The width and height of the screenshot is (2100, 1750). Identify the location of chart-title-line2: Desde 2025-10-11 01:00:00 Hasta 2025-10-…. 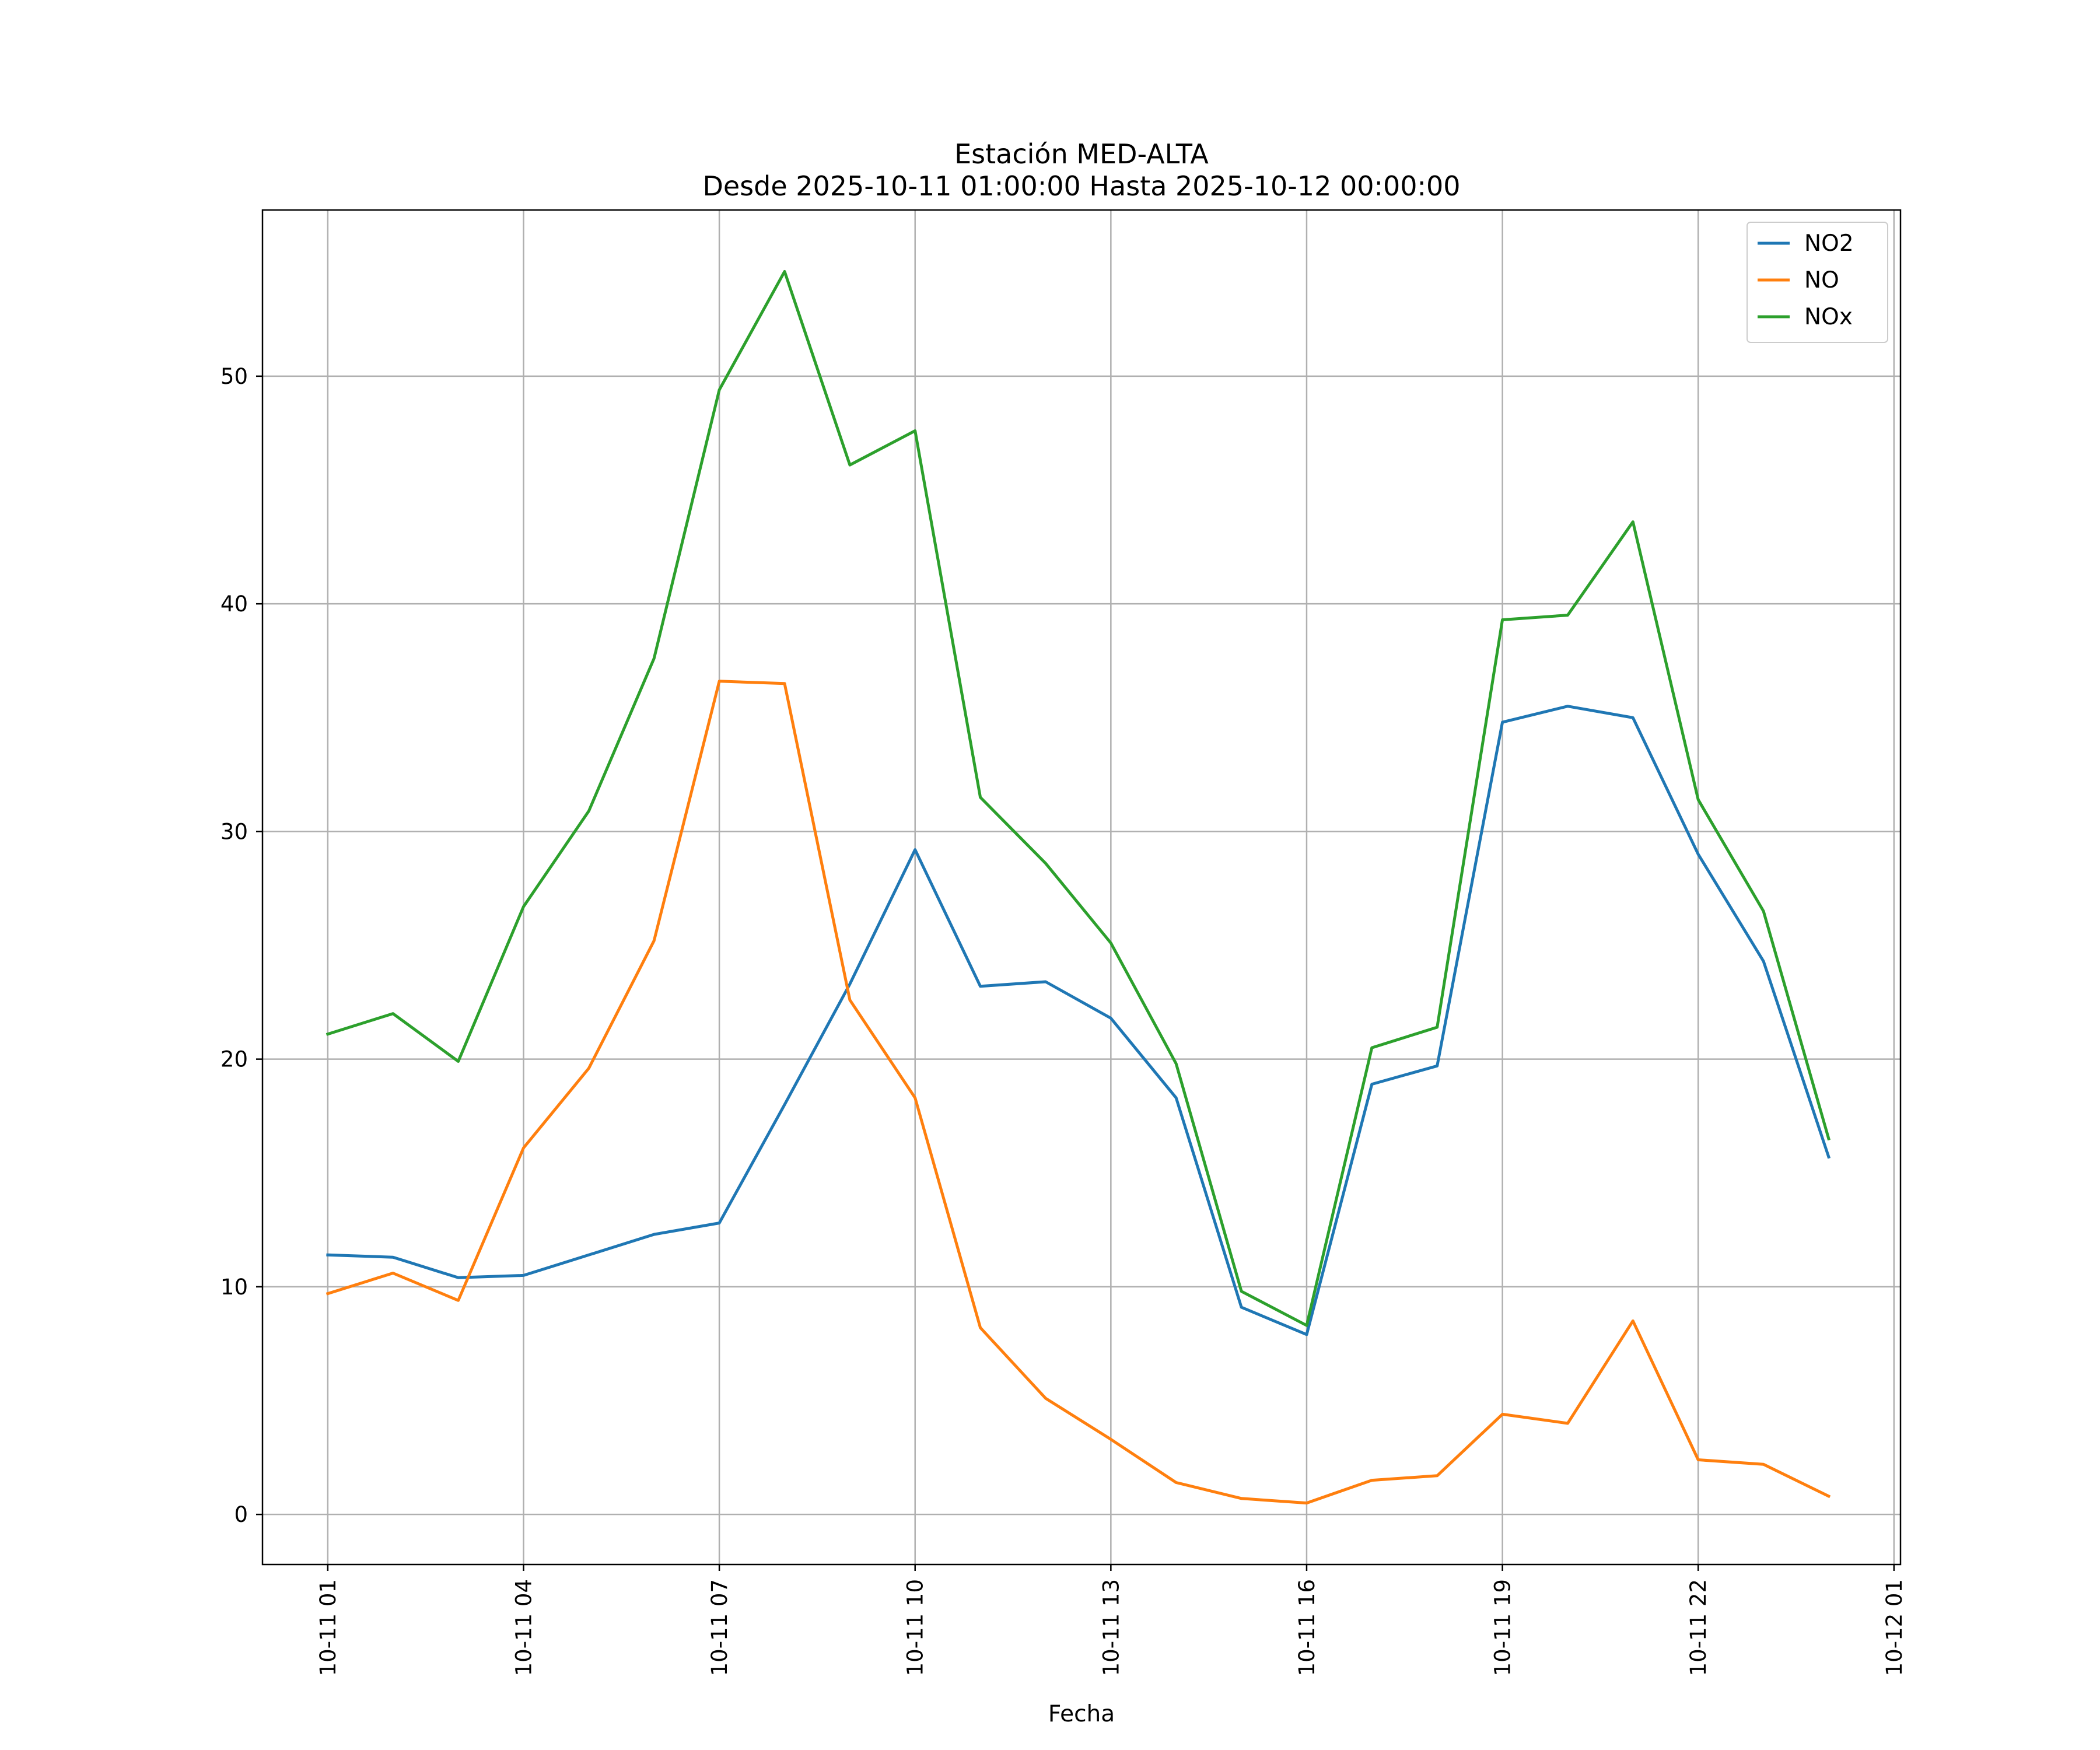
(1081, 186).